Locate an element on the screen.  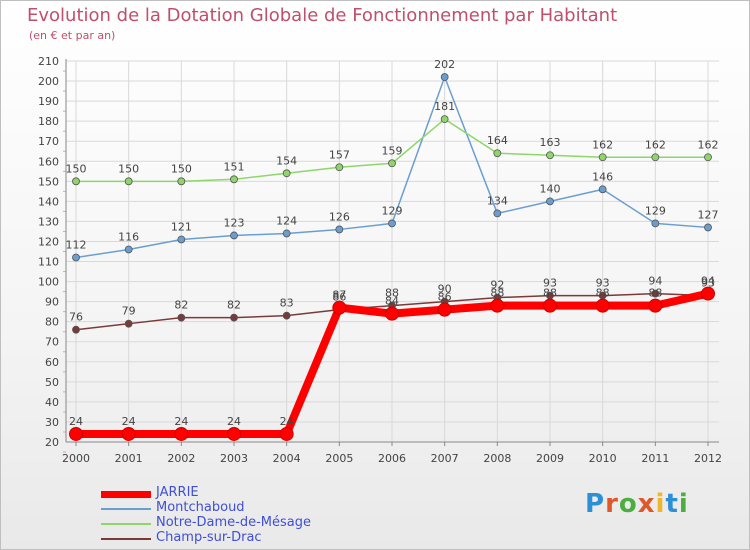
x-tick-label: 2006 is located at coordinates (392, 458).